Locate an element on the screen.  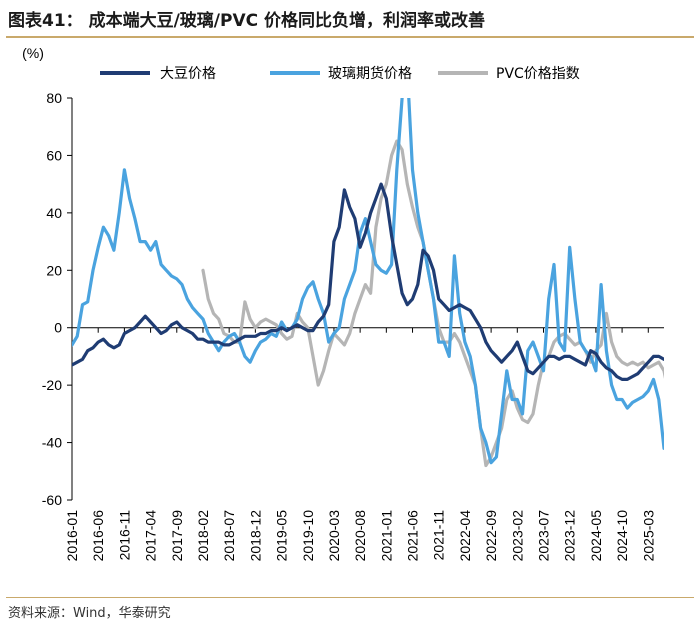
x-tick-label: 2019-10 is located at coordinates (308, 536).